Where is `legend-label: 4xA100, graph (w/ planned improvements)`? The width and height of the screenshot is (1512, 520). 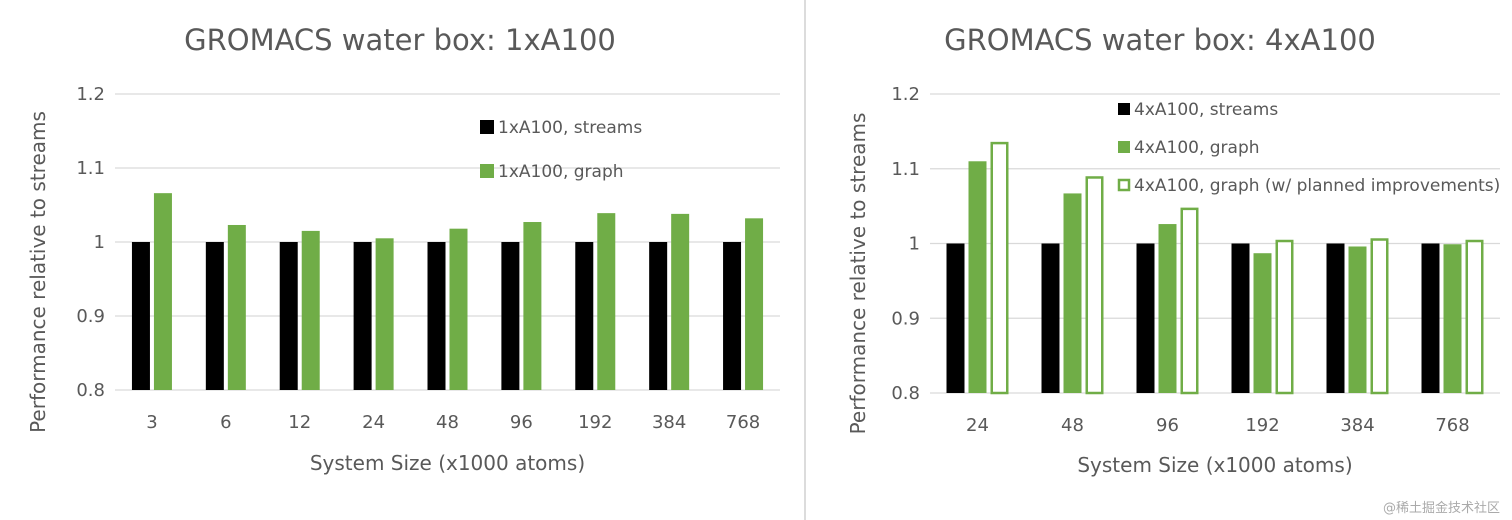
legend-label: 4xA100, graph (w/ planned improvements) is located at coordinates (1317, 186).